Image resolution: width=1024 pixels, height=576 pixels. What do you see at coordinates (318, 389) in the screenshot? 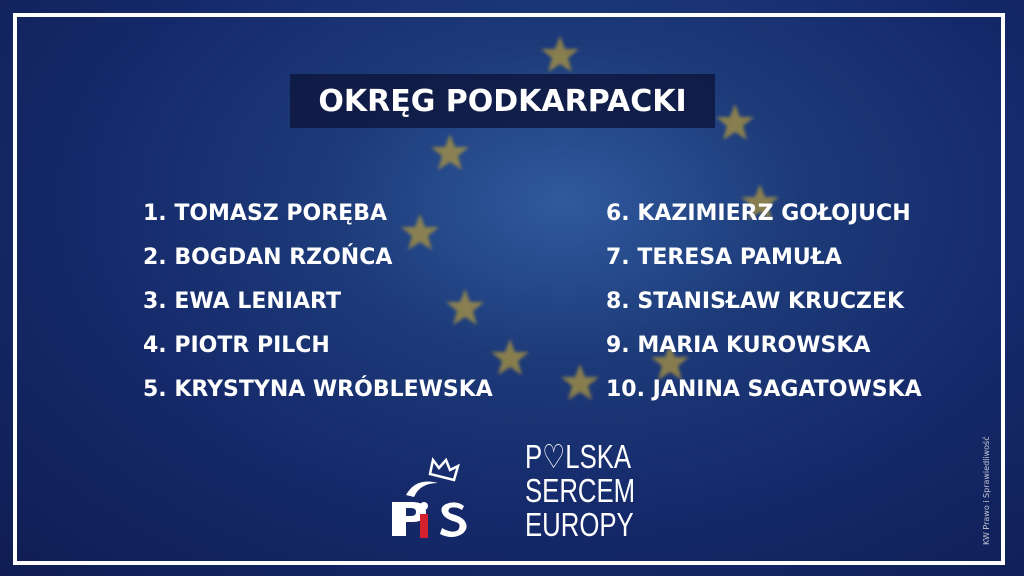
I see `list-item: 5. KRYSTYNA WRÓBLEWSKA` at bounding box center [318, 389].